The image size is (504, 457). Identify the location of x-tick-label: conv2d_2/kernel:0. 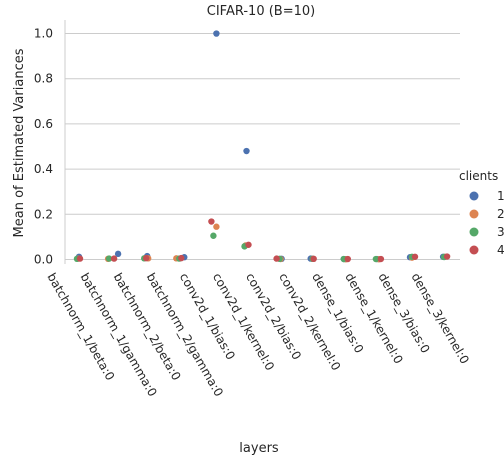
(309, 322).